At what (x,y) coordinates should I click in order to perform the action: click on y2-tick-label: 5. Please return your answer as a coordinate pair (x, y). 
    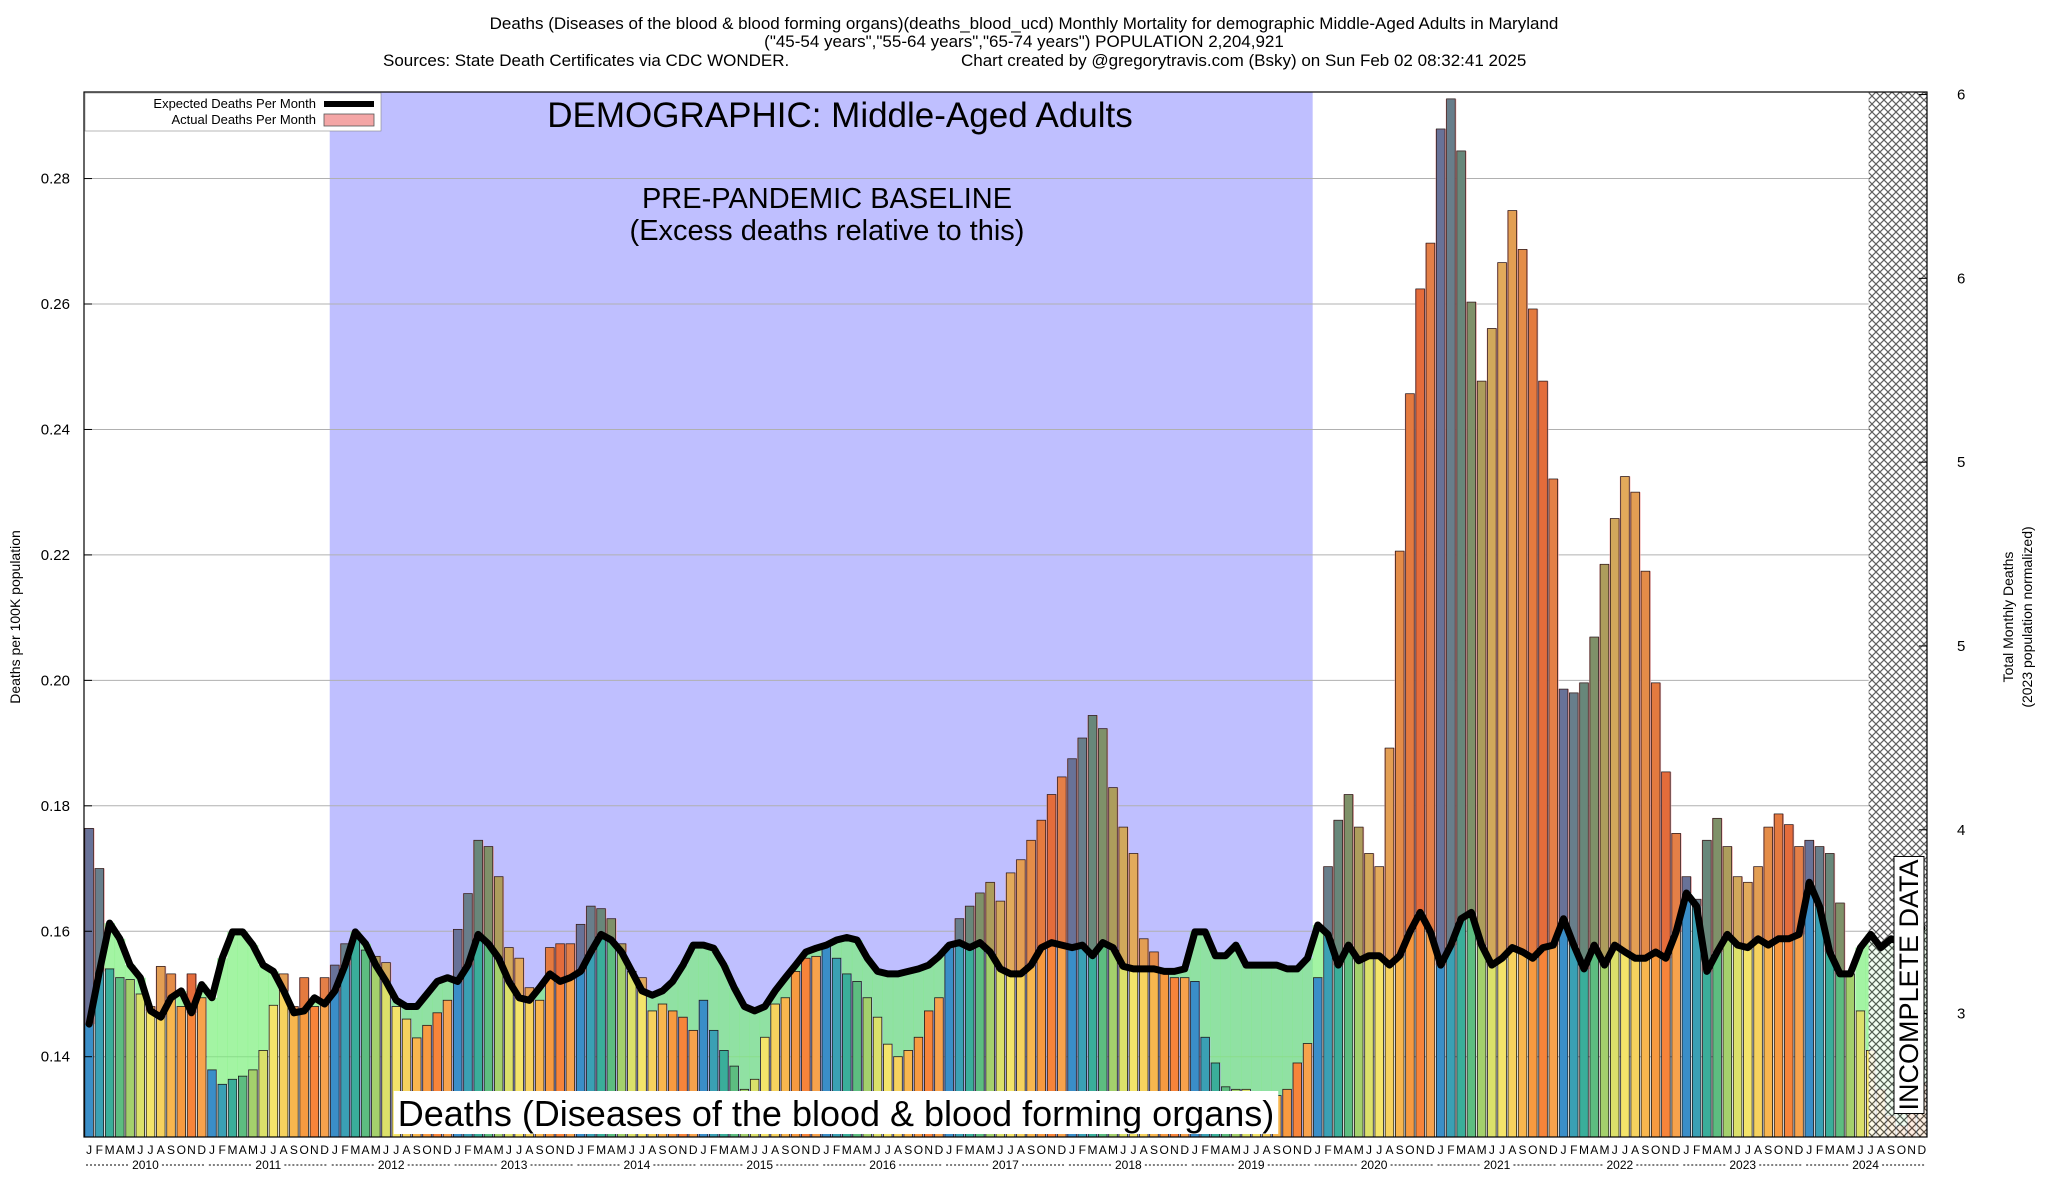
    Looking at the image, I should click on (1961, 646).